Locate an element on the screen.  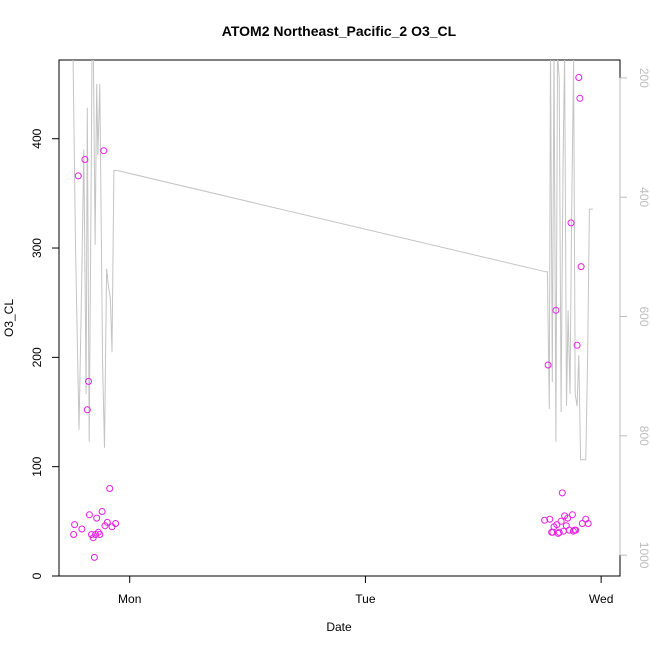
right-tick-label: 800 is located at coordinates (643, 436).